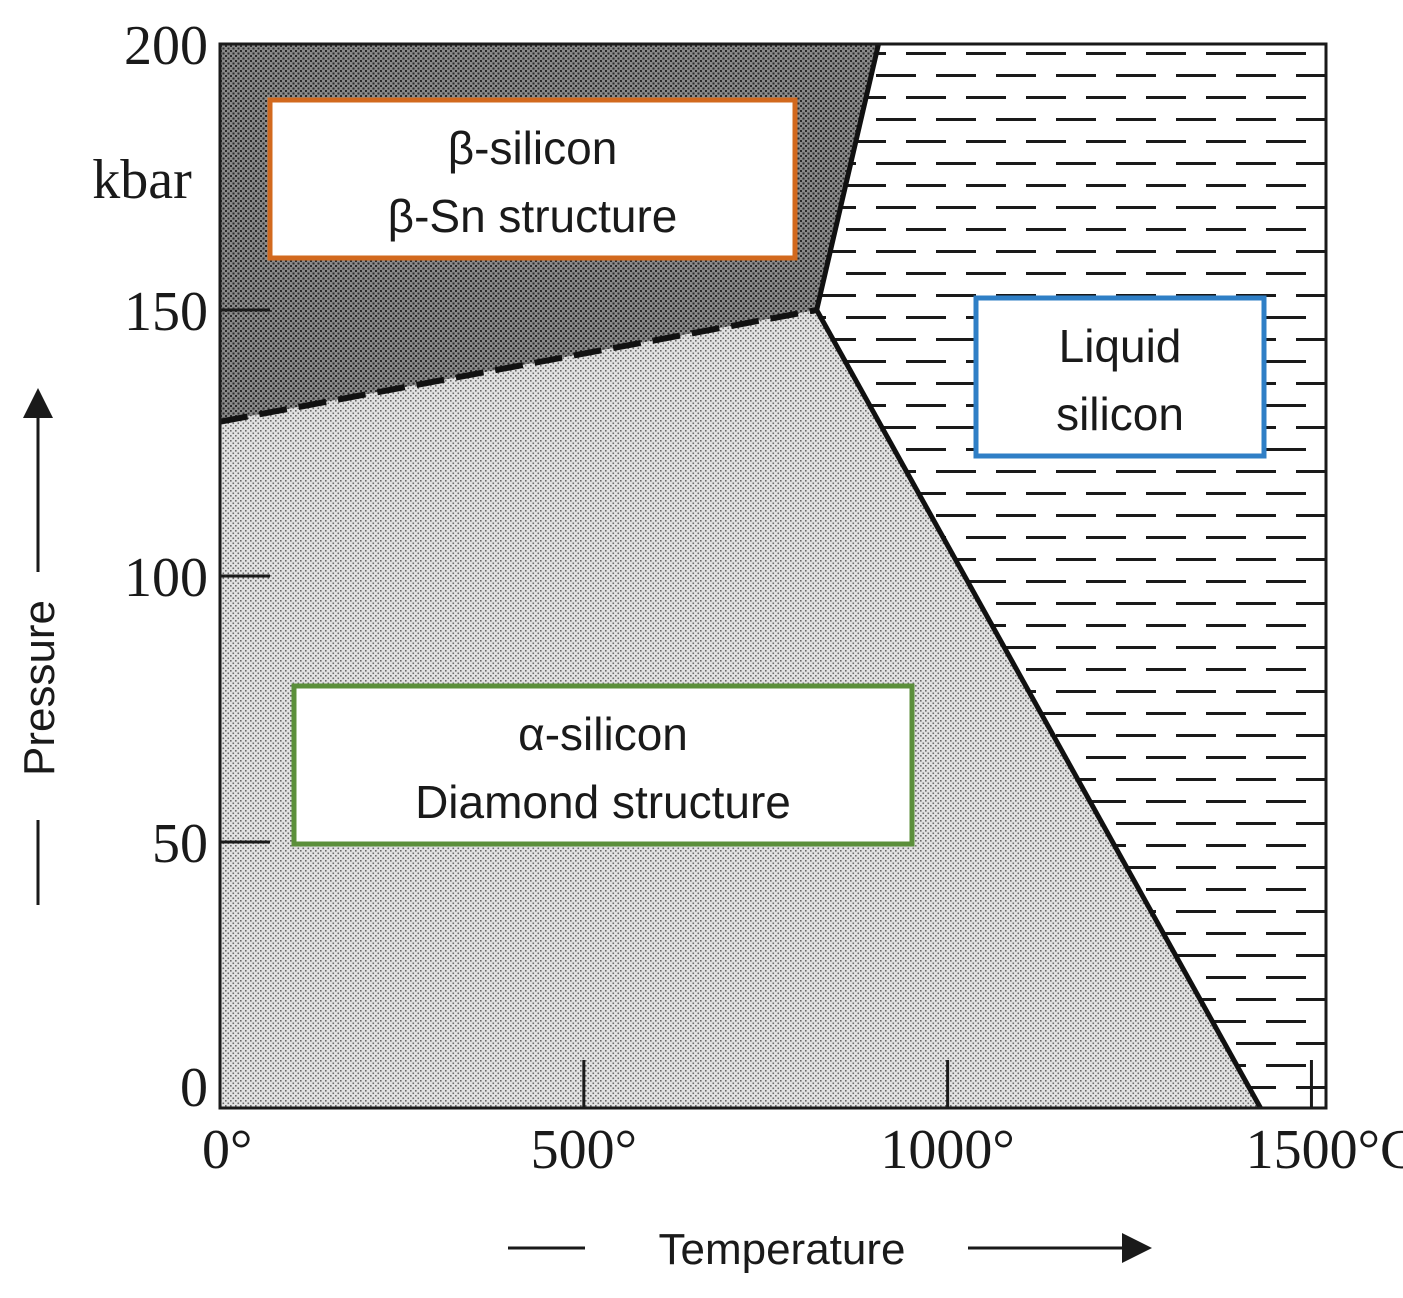  What do you see at coordinates (1324, 1150) in the screenshot?
I see `x-tick-label: 1500°C` at bounding box center [1324, 1150].